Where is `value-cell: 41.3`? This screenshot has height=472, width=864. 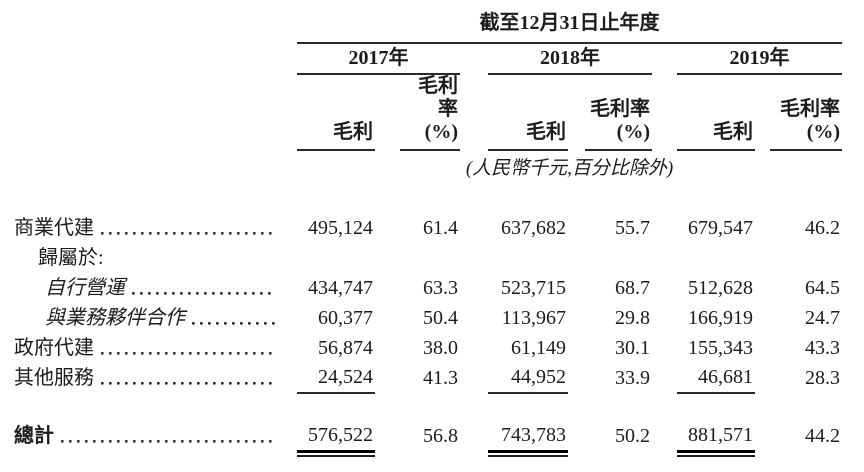 value-cell: 41.3 is located at coordinates (440, 378).